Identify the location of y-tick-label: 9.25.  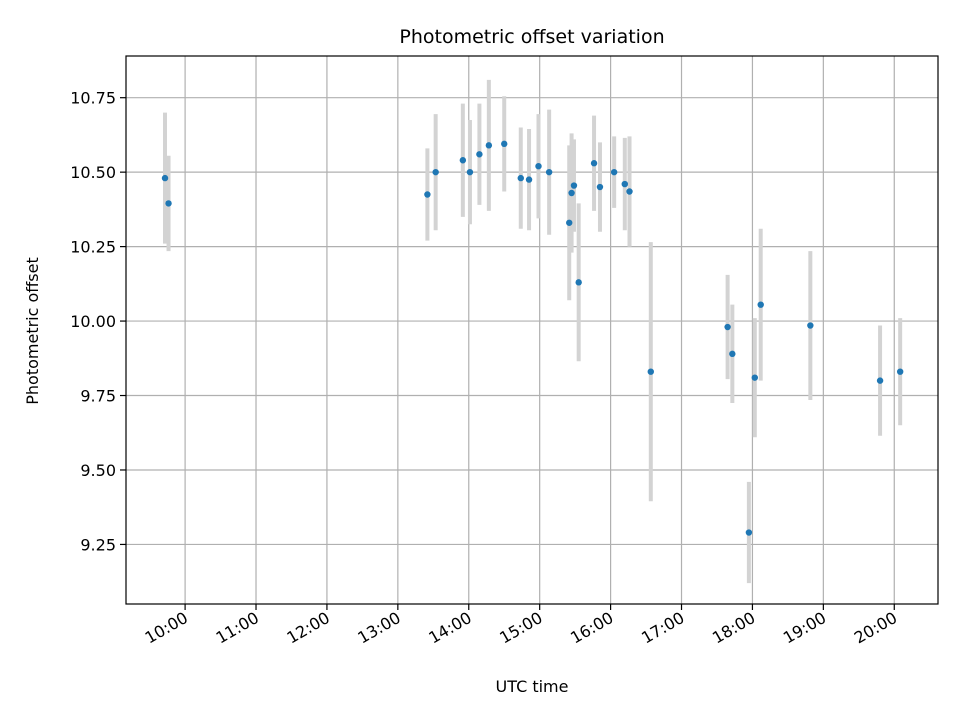
(98, 544).